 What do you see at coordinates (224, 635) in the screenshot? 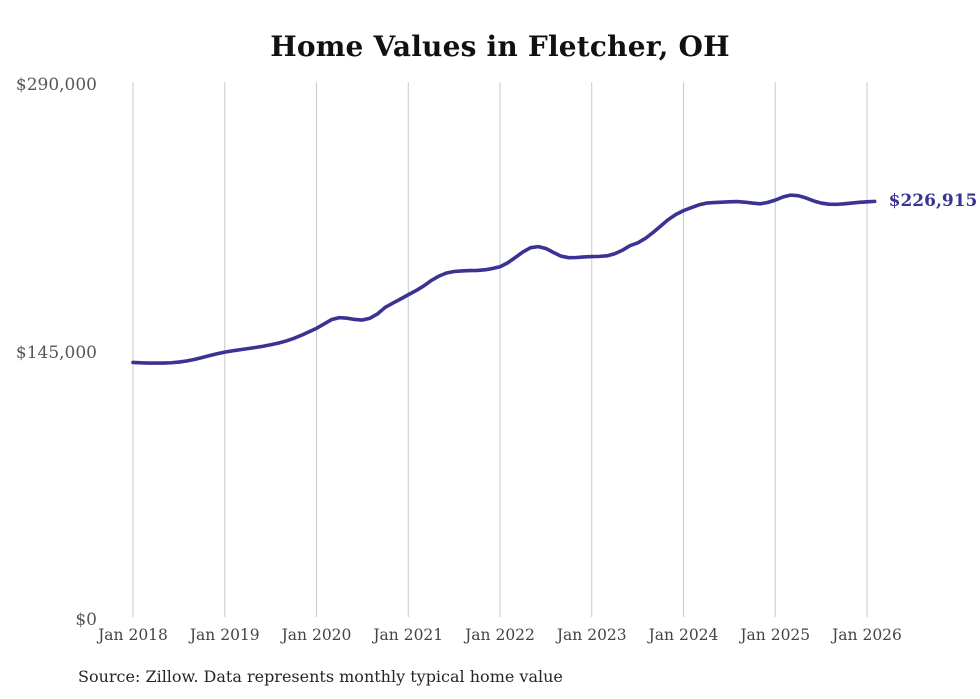
I see `x-axis-label-jan-2019: Jan 2019` at bounding box center [224, 635].